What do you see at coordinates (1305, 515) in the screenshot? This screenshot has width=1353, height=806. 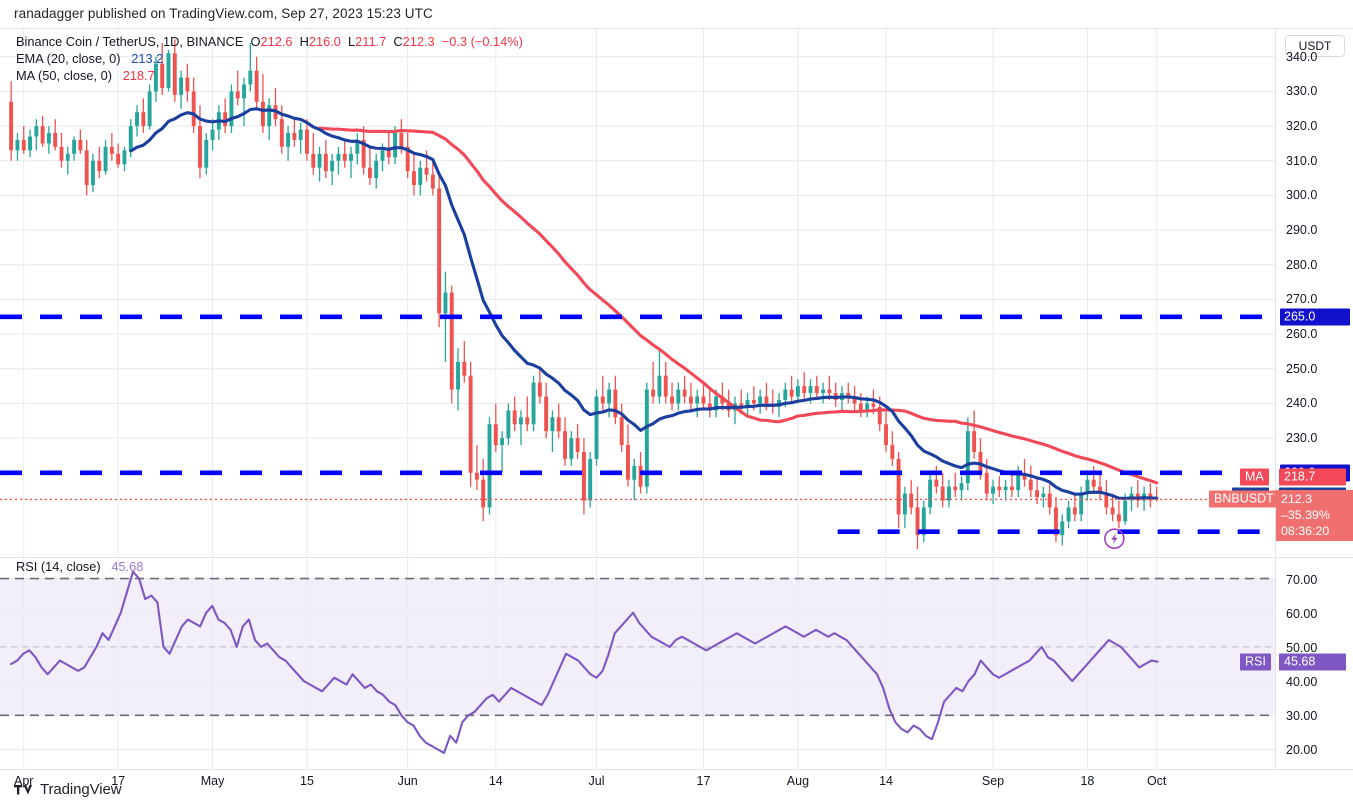 I see `quote-change-value: ‒35.39%` at bounding box center [1305, 515].